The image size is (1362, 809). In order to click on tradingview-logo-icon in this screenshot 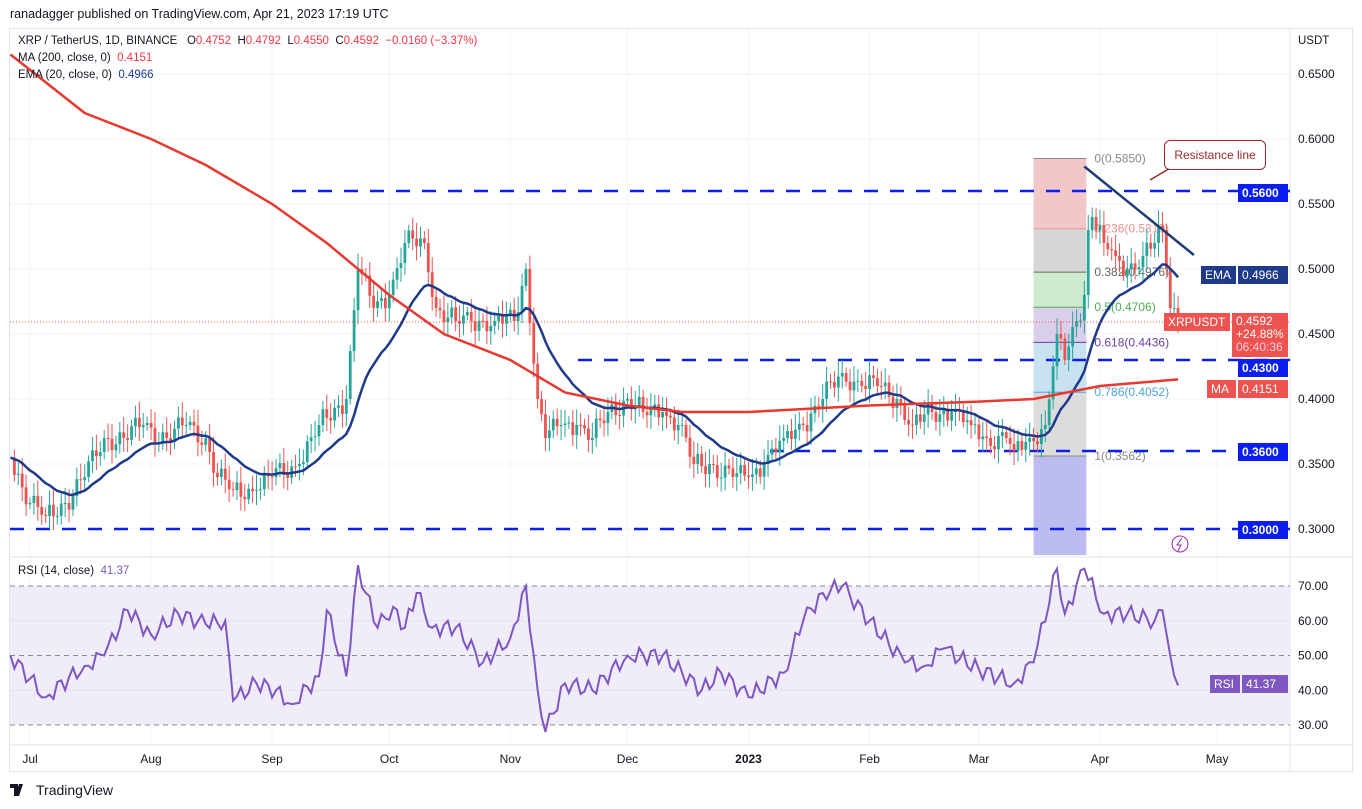, I will do `click(17, 790)`.